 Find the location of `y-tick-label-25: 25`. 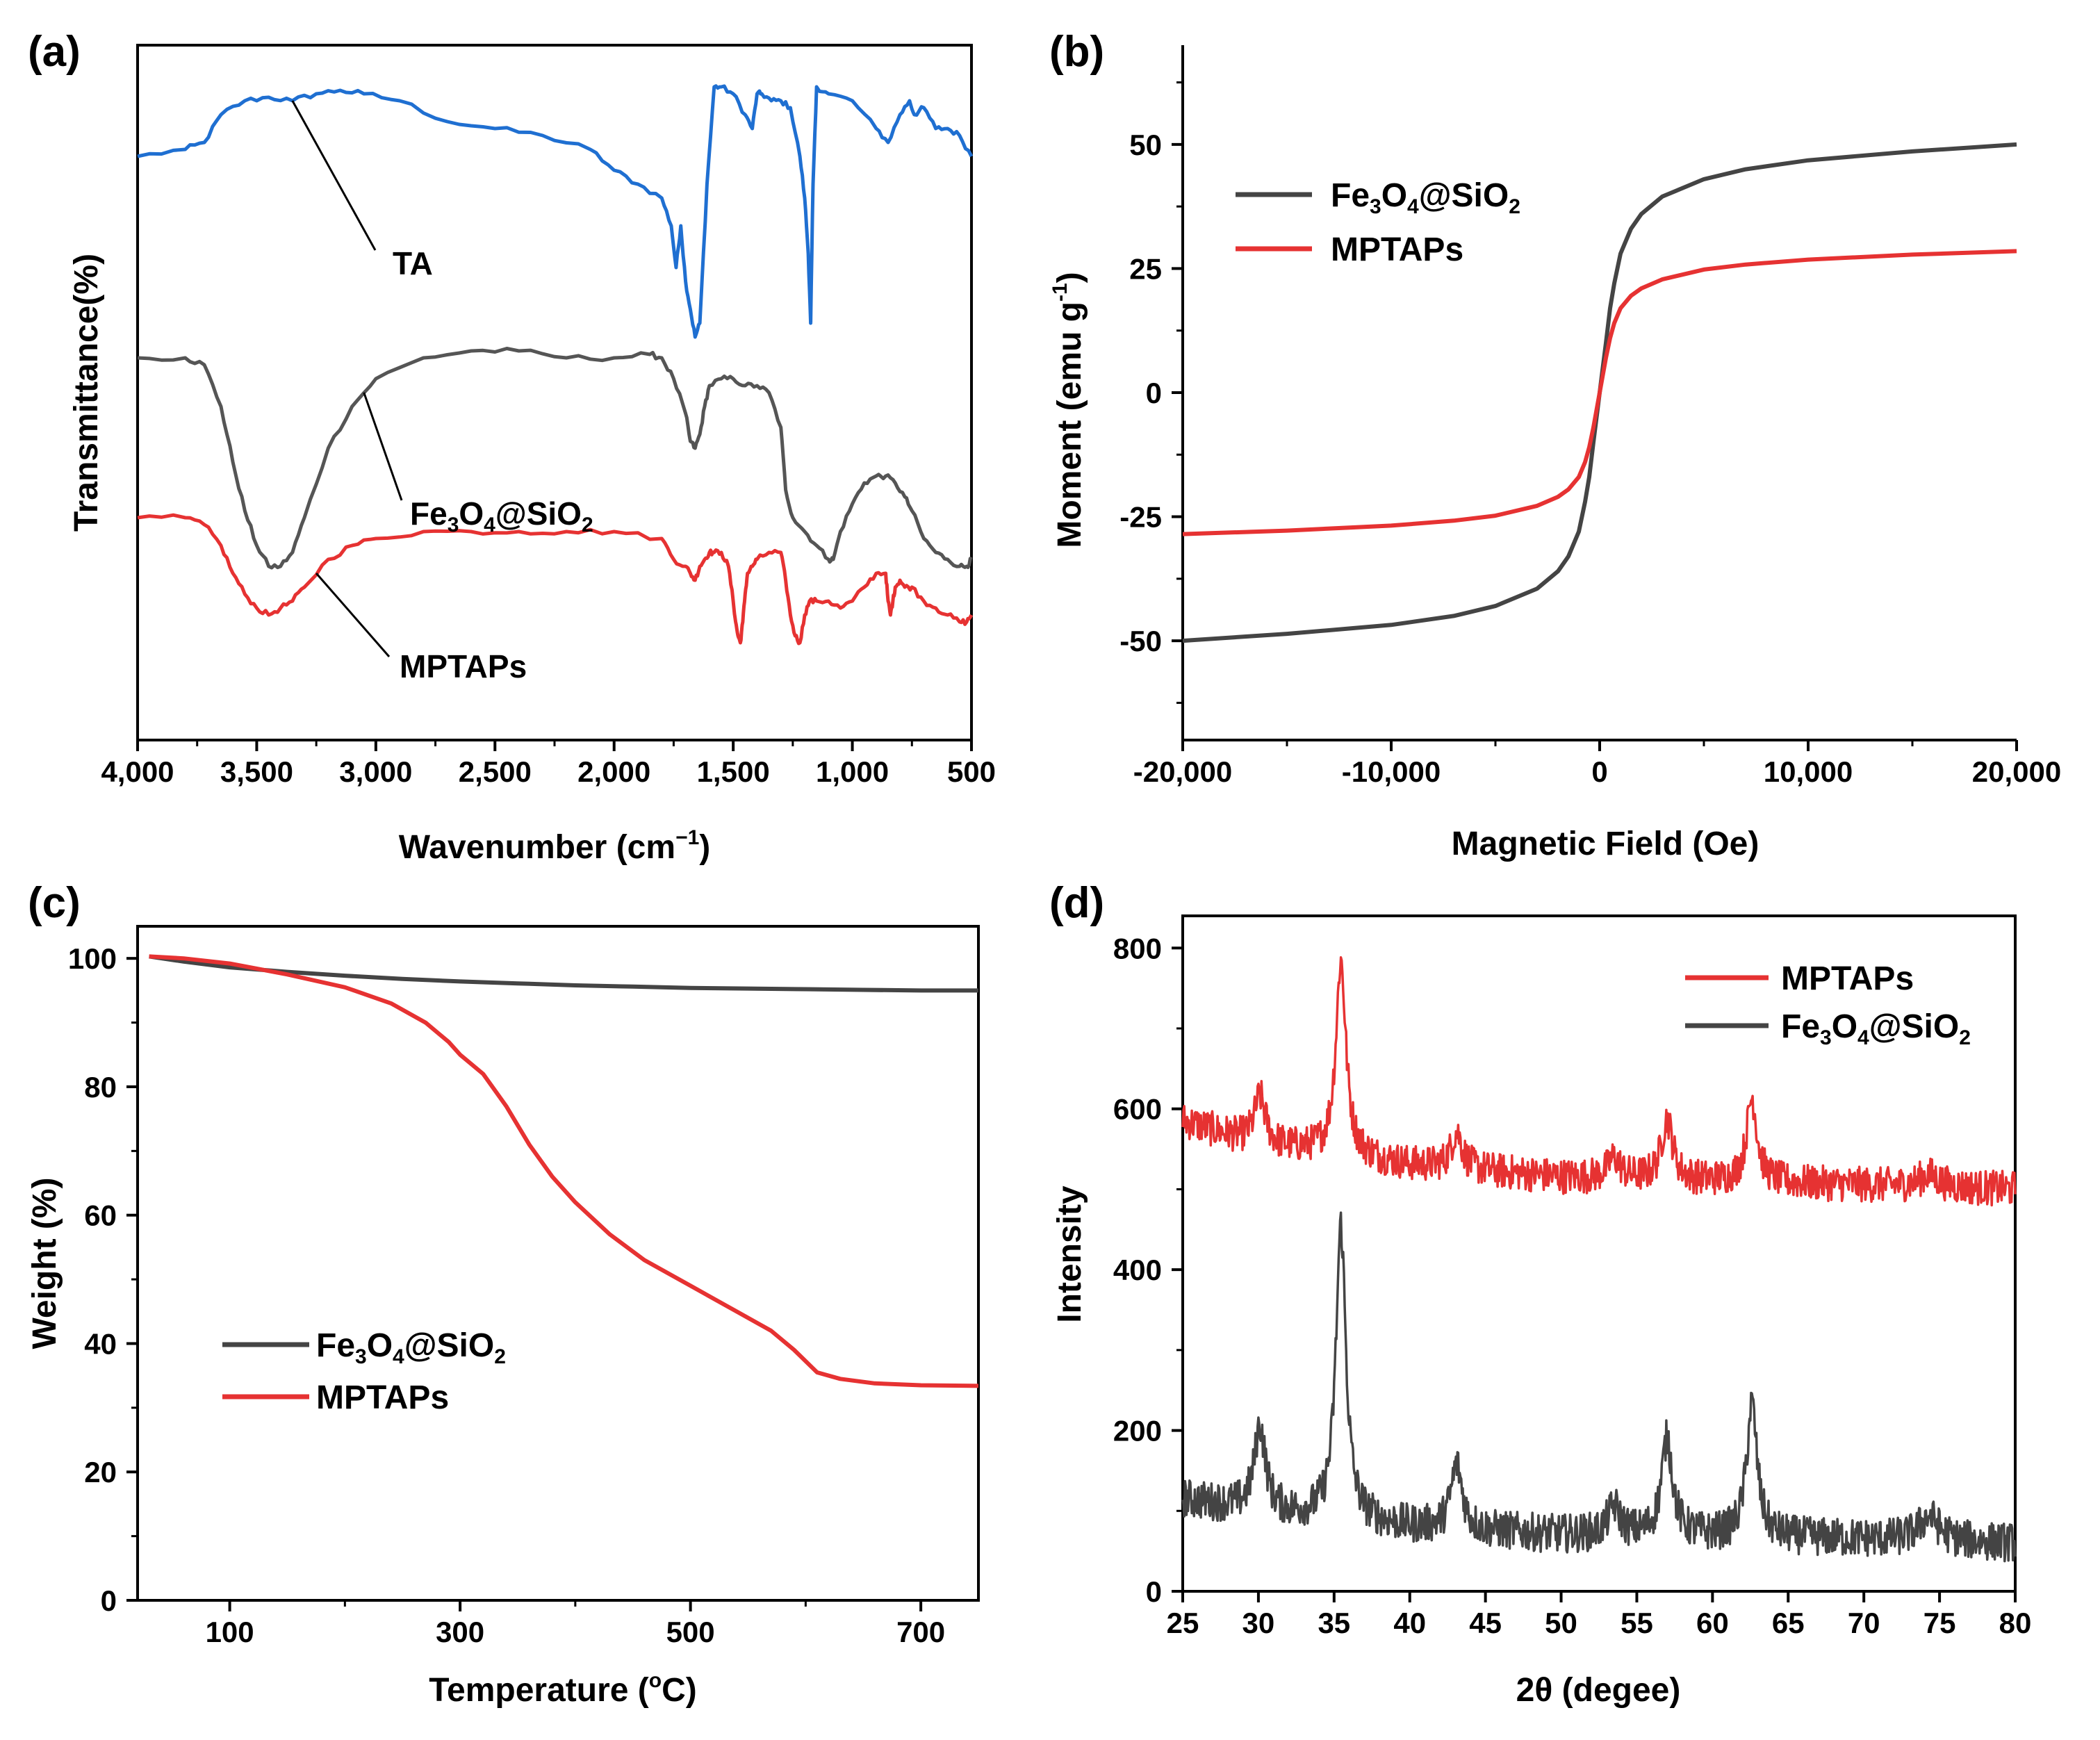

y-tick-label-25: 25 is located at coordinates (1145, 268).